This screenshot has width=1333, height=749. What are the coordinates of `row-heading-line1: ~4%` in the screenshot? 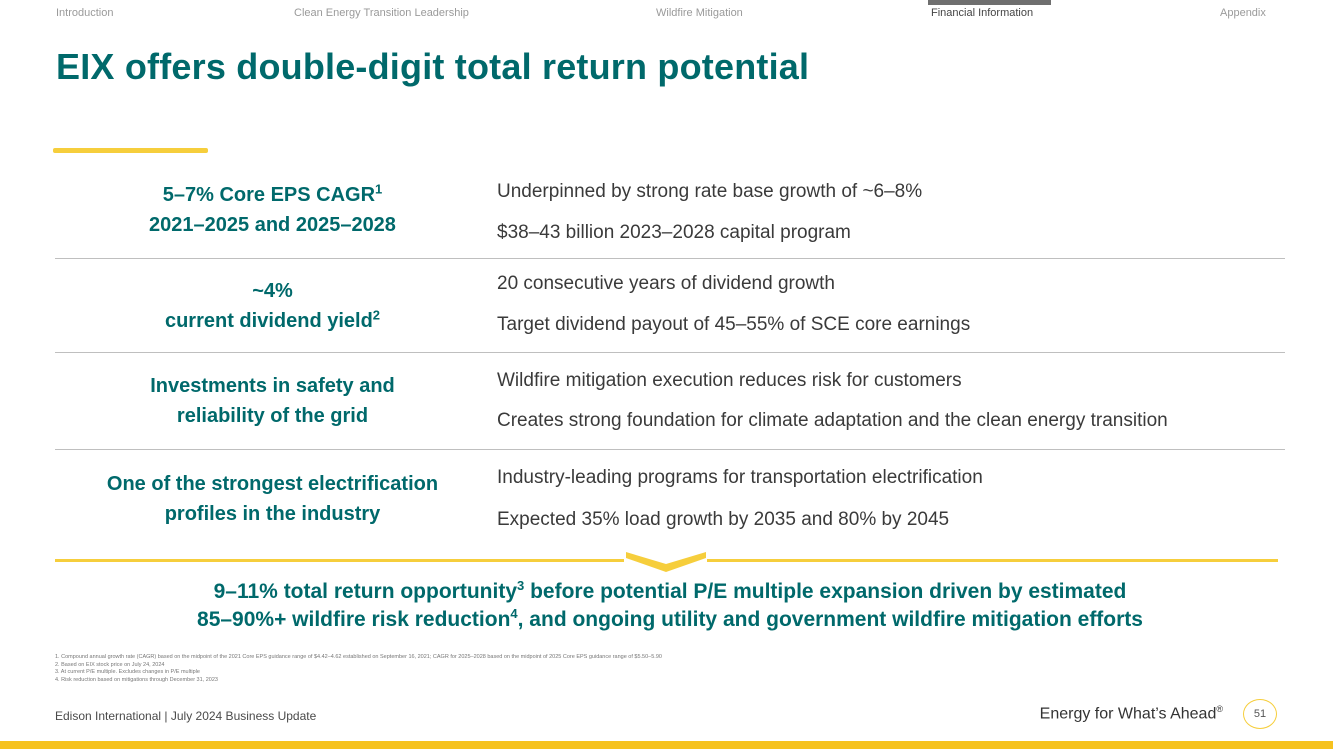 It's located at (272, 291).